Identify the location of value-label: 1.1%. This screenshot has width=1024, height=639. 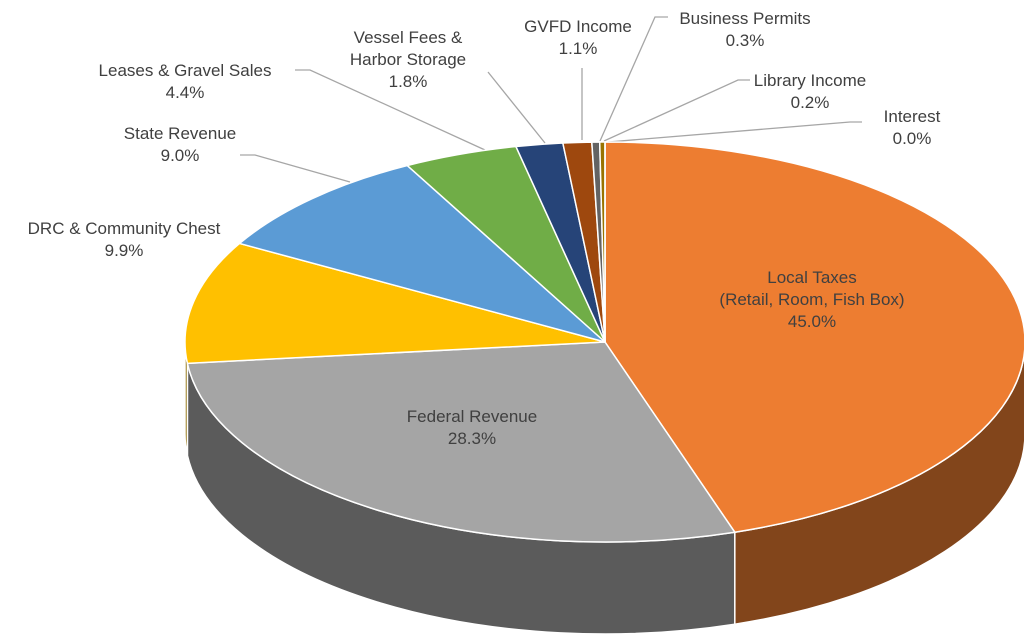
(578, 48).